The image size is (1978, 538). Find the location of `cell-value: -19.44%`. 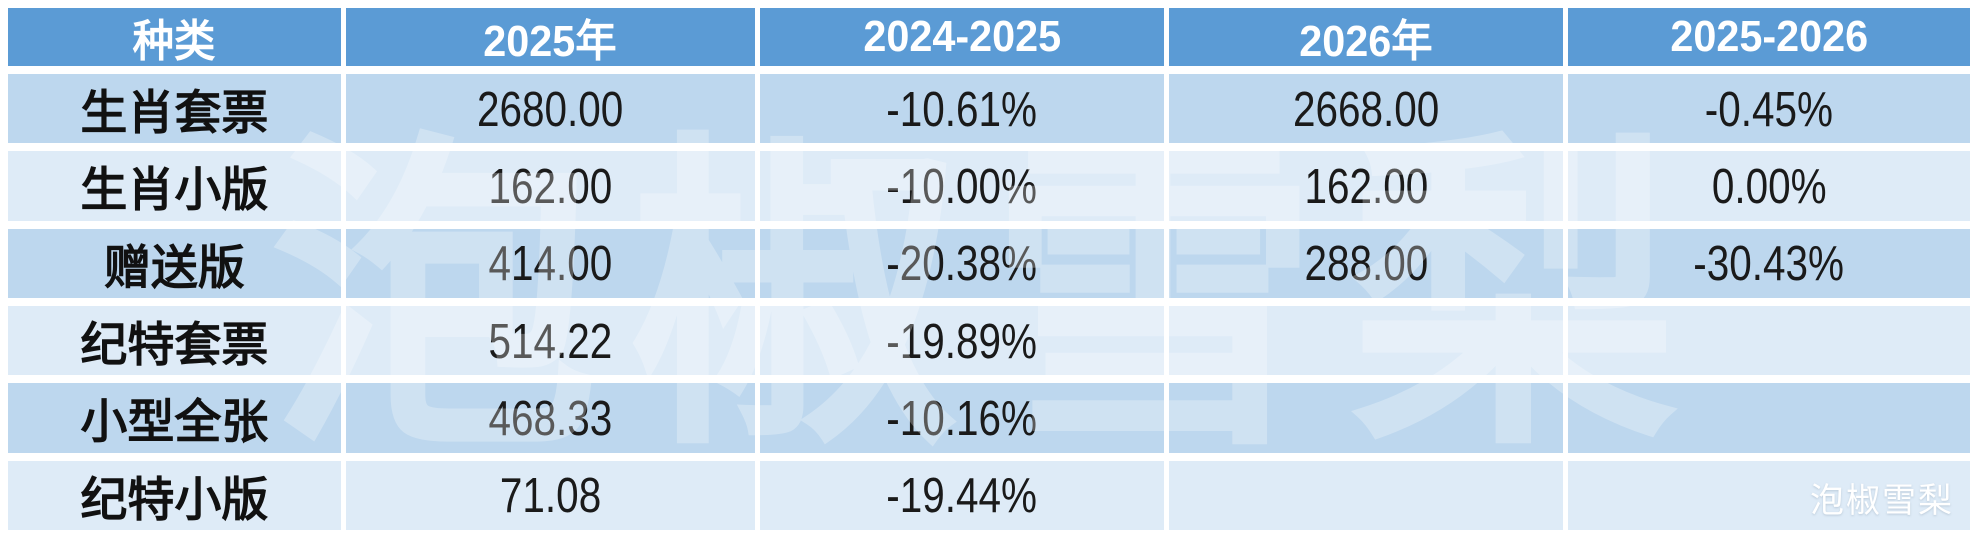

cell-value: -19.44% is located at coordinates (962, 495).